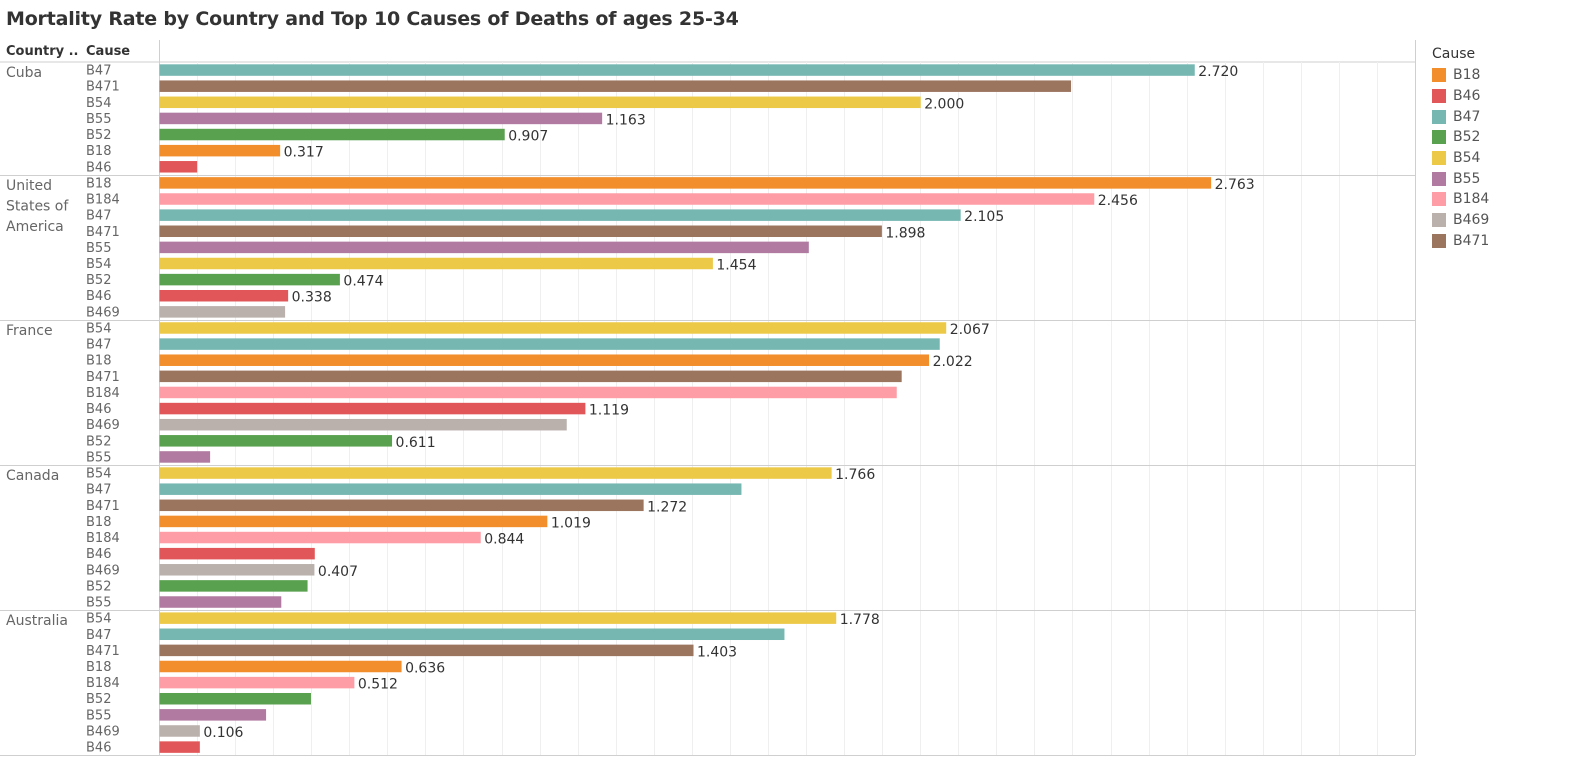 The width and height of the screenshot is (1583, 761). I want to click on value-label: 1.766, so click(855, 475).